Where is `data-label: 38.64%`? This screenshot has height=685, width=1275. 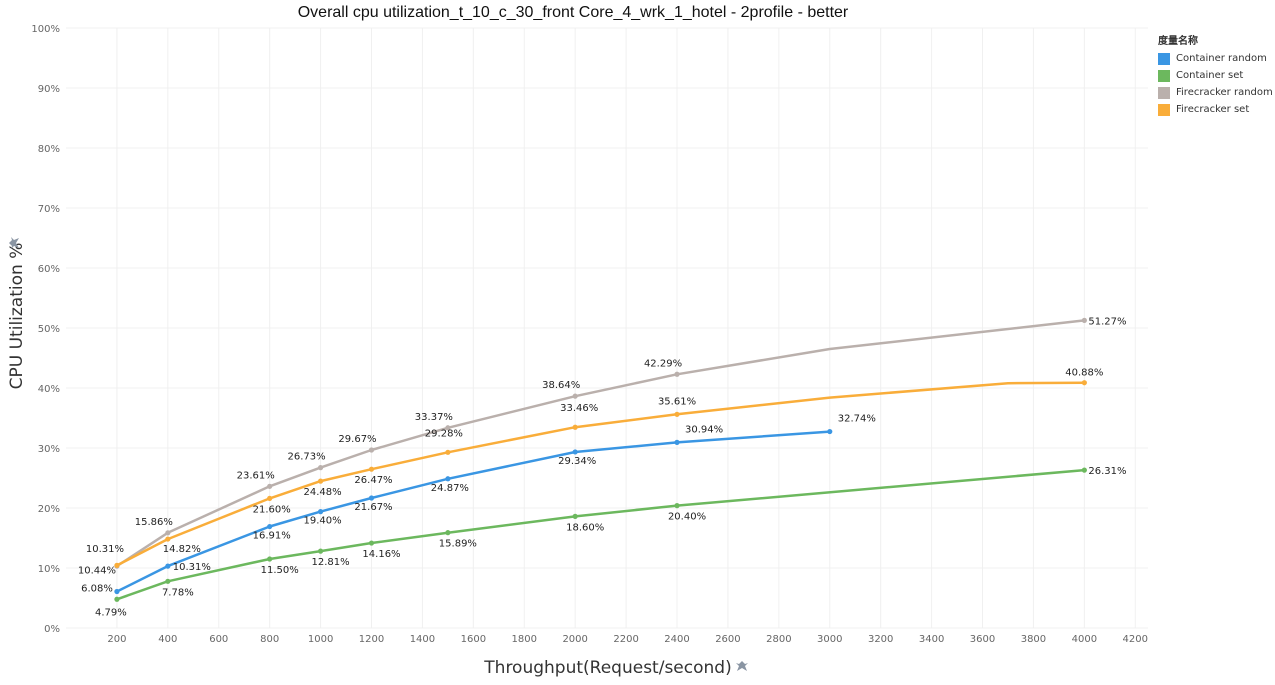
data-label: 38.64% is located at coordinates (561, 385).